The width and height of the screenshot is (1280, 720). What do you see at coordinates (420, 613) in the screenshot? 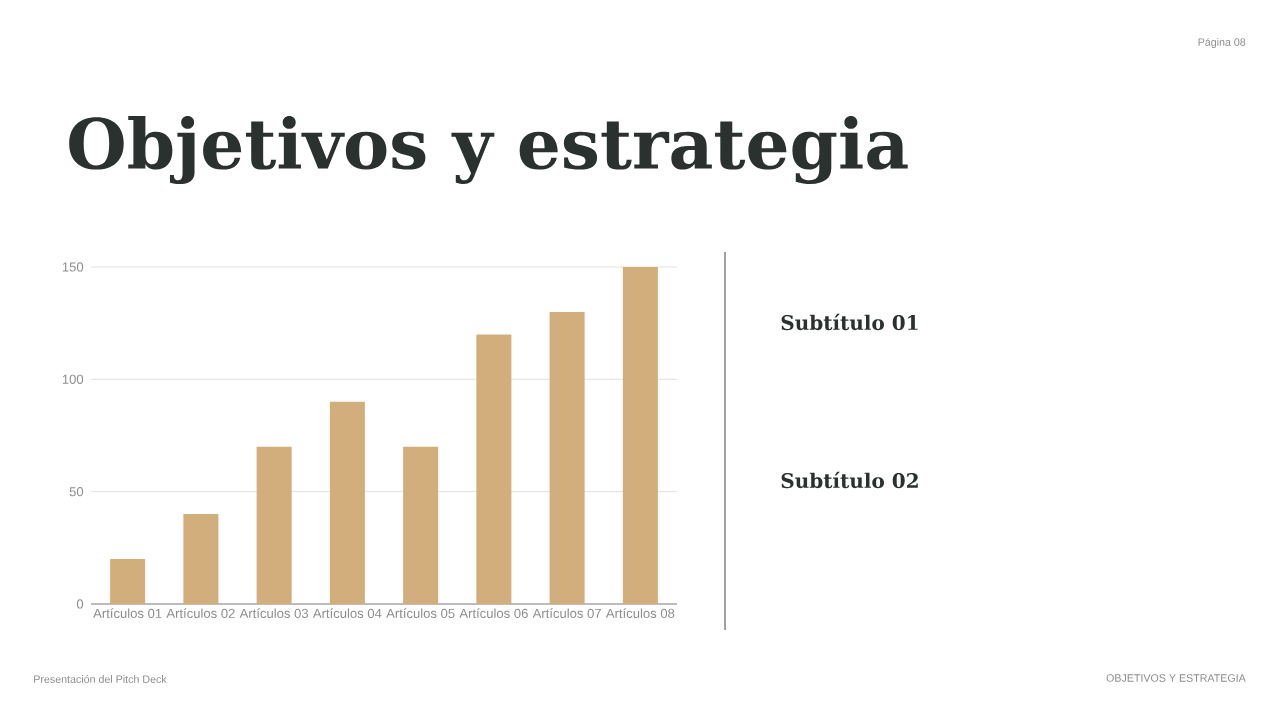
I see `x-tick-label: Artículos 05` at bounding box center [420, 613].